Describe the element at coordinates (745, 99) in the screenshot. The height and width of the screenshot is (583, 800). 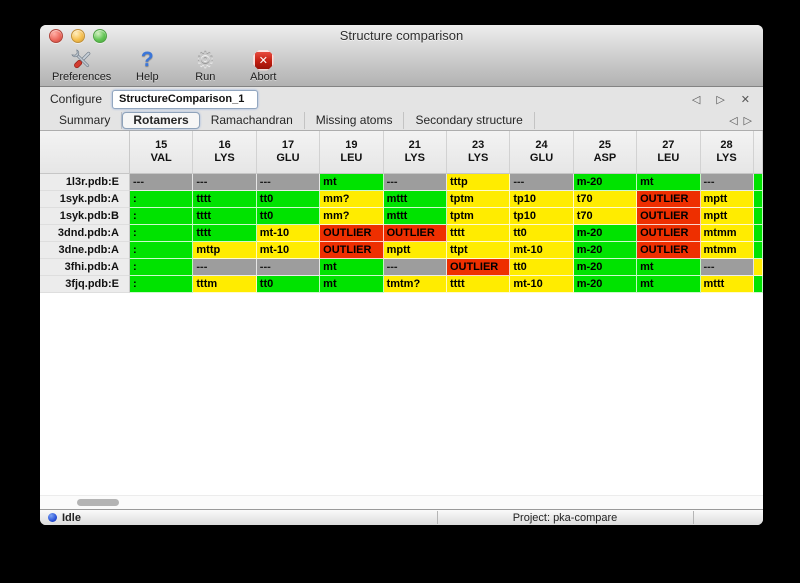
I see `close-config-icon: ✕` at that location.